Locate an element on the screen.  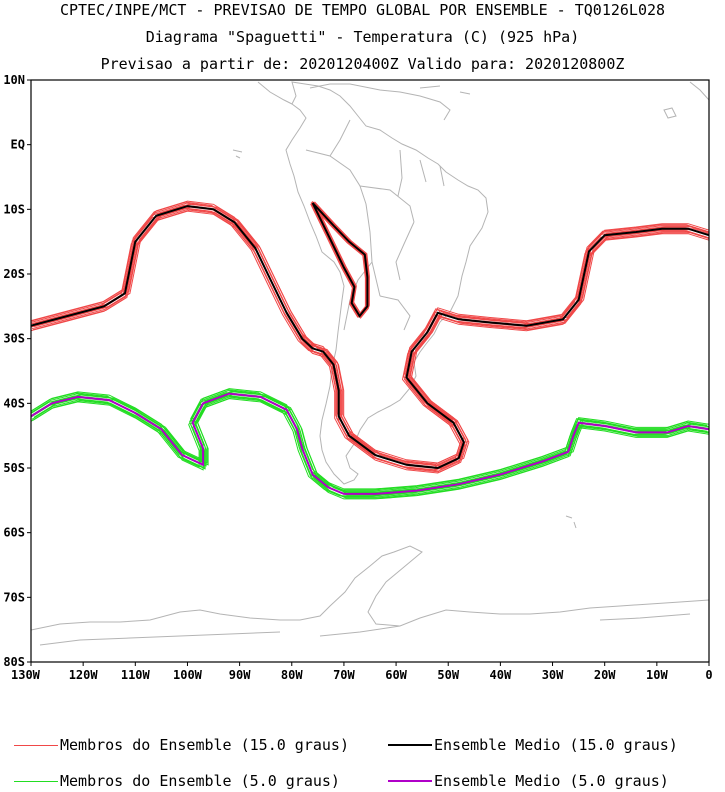
legend-red-swatch is located at coordinates (36, 745).